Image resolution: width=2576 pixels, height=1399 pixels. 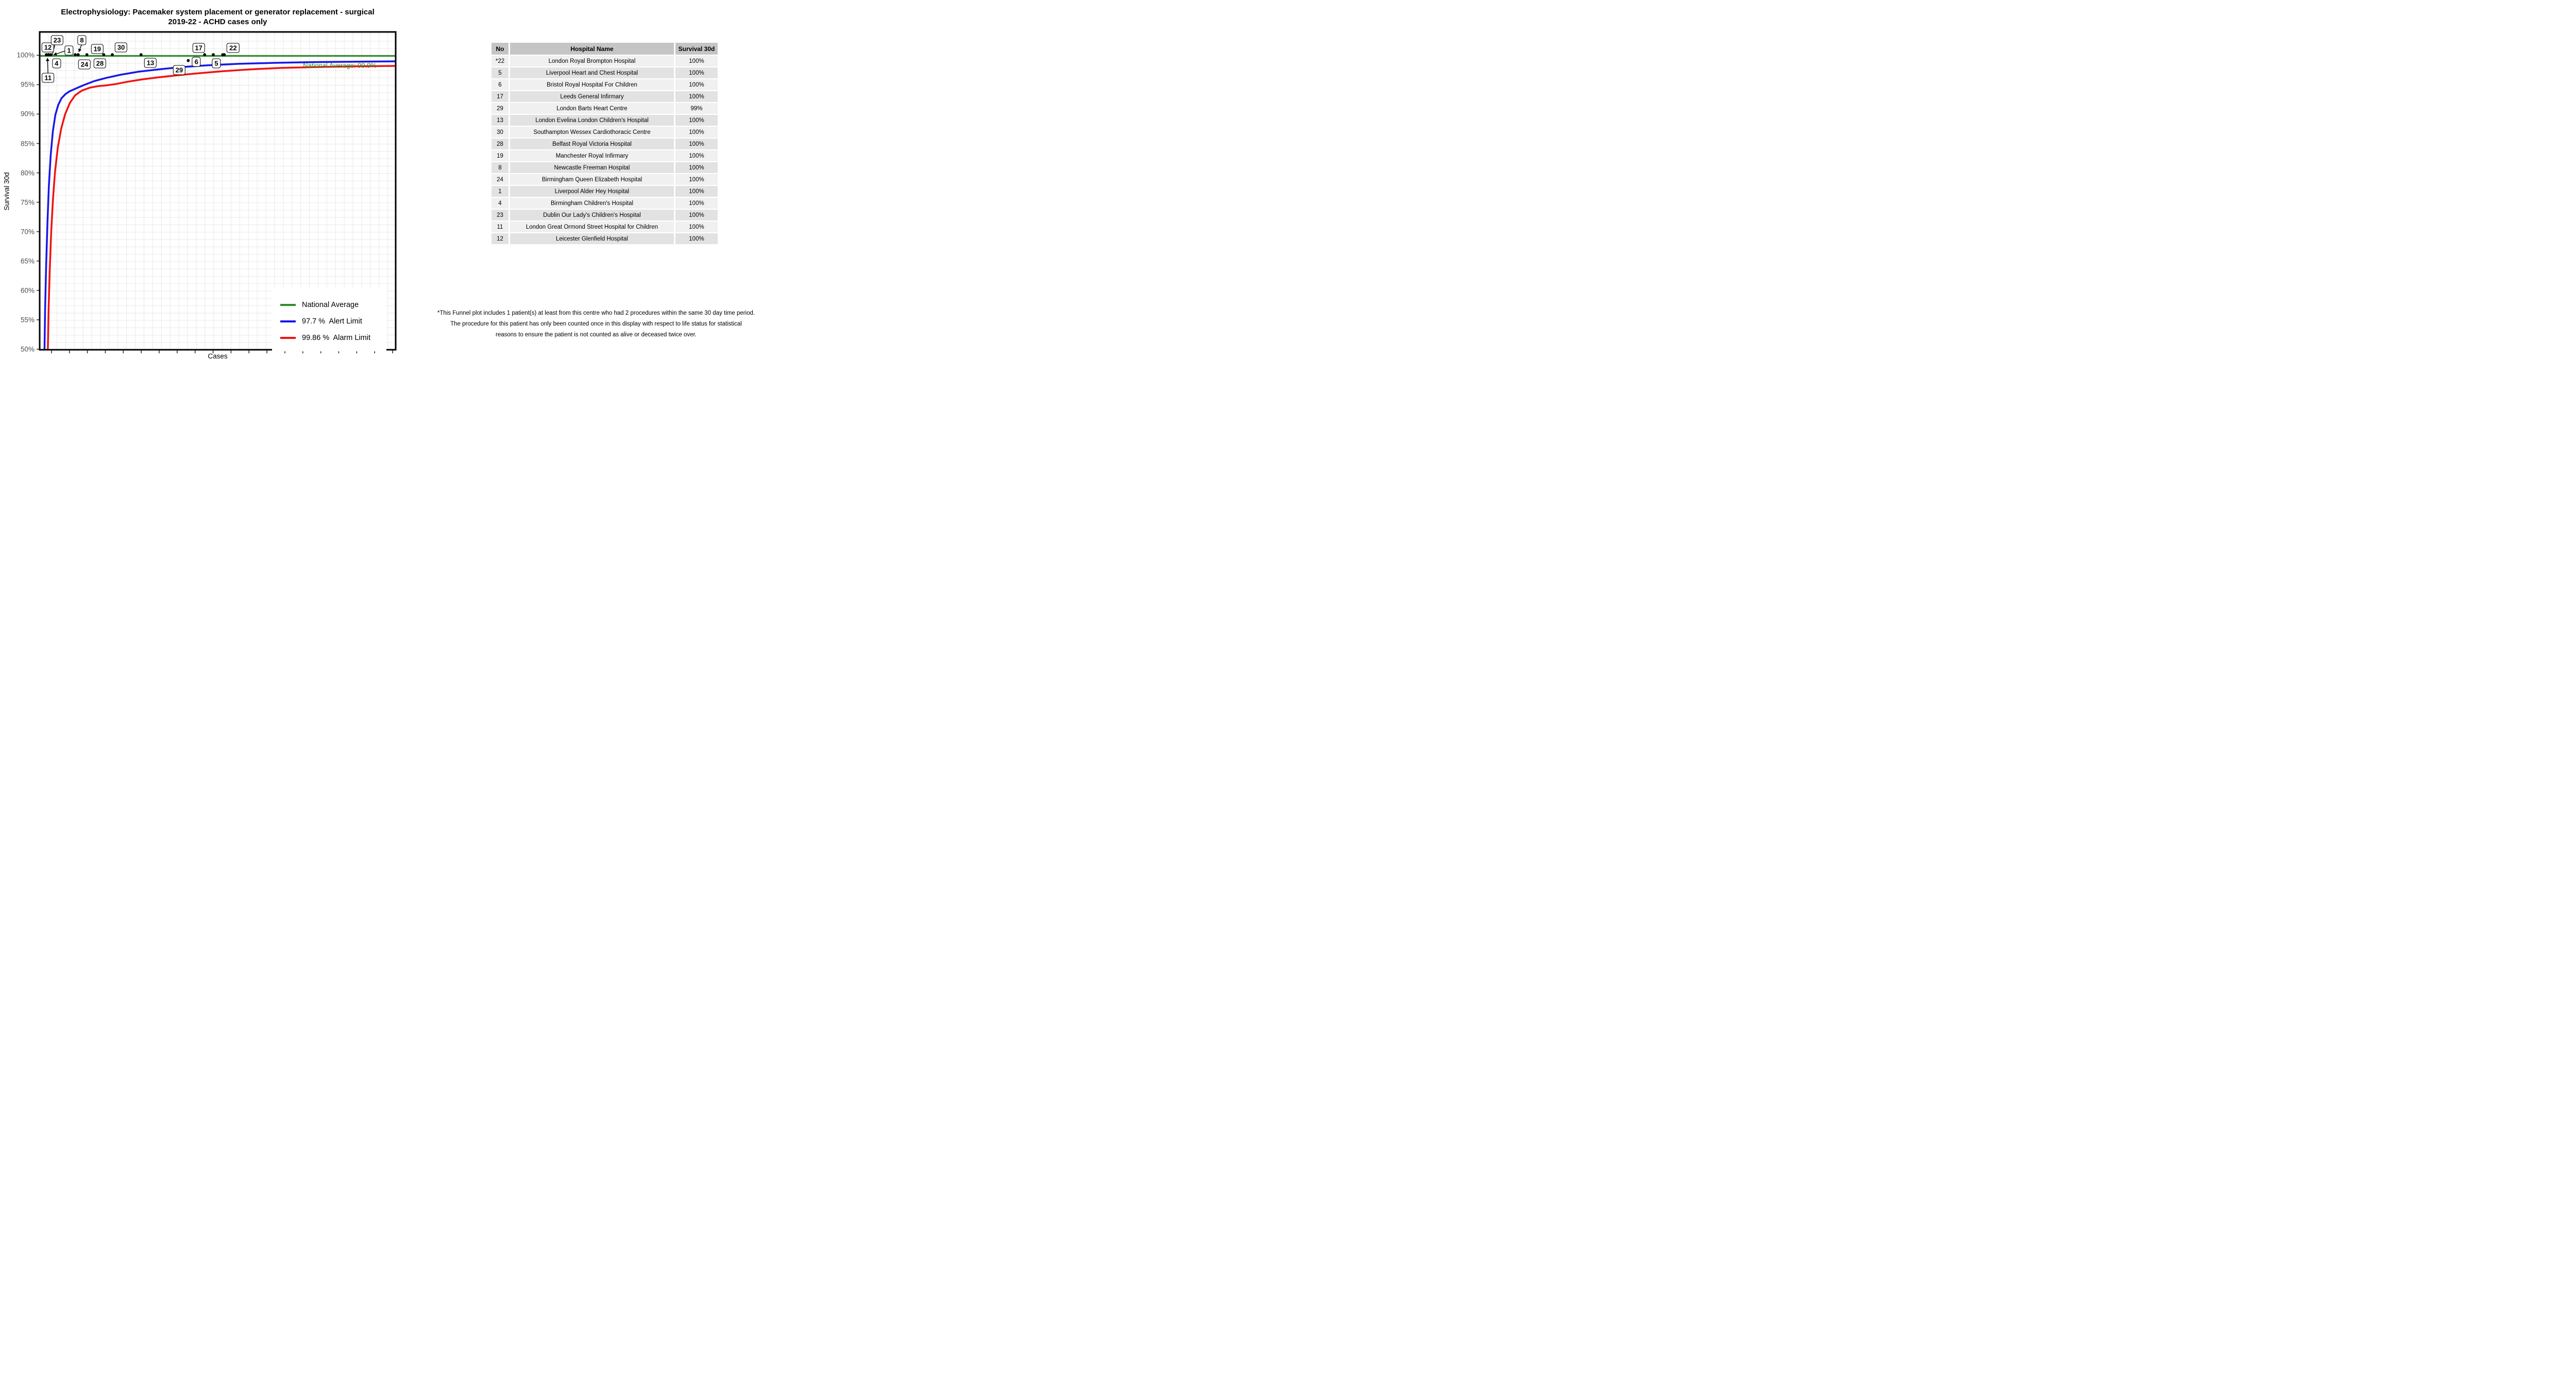 I want to click on cell-name: Liverpool Heart and Chest Hospital, so click(x=592, y=72).